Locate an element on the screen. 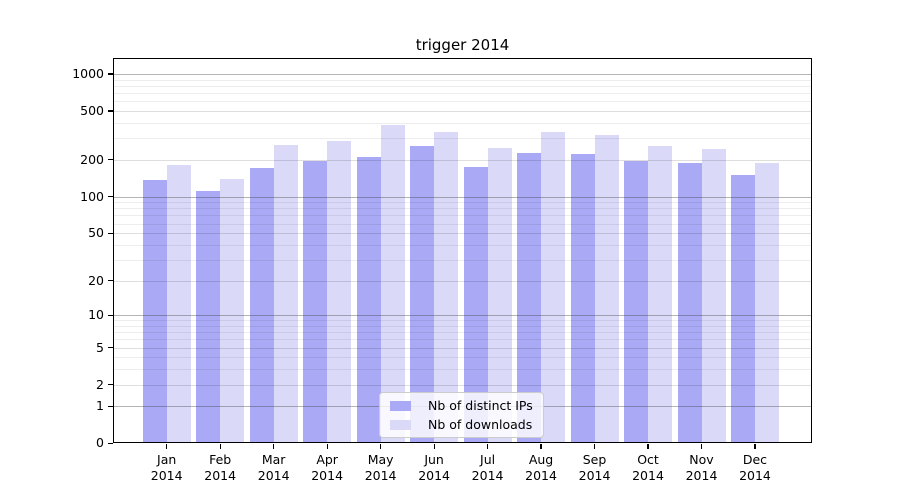  y-tick-label-200: 200 is located at coordinates (92, 159).